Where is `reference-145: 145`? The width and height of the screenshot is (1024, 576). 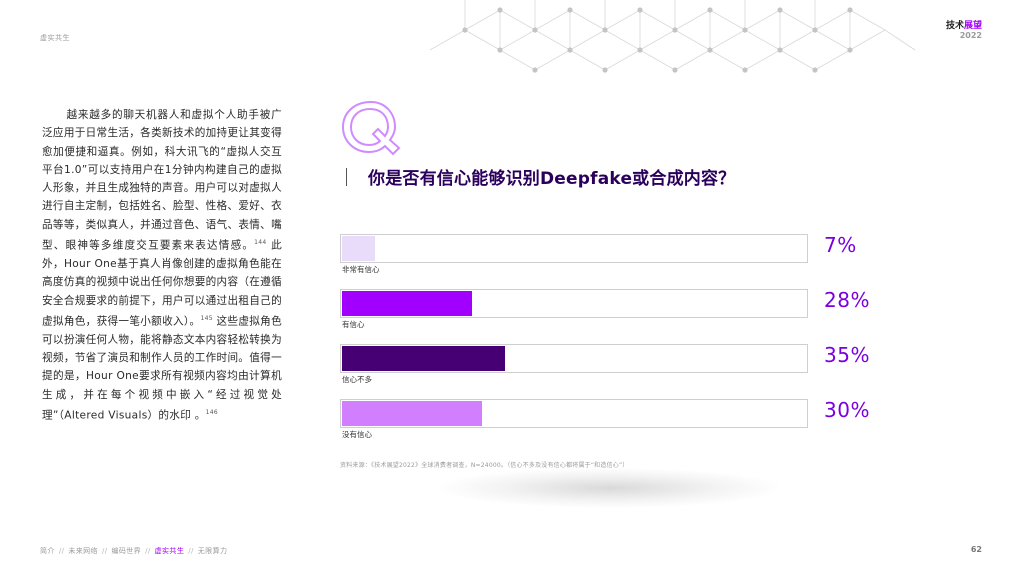 reference-145: 145 is located at coordinates (206, 318).